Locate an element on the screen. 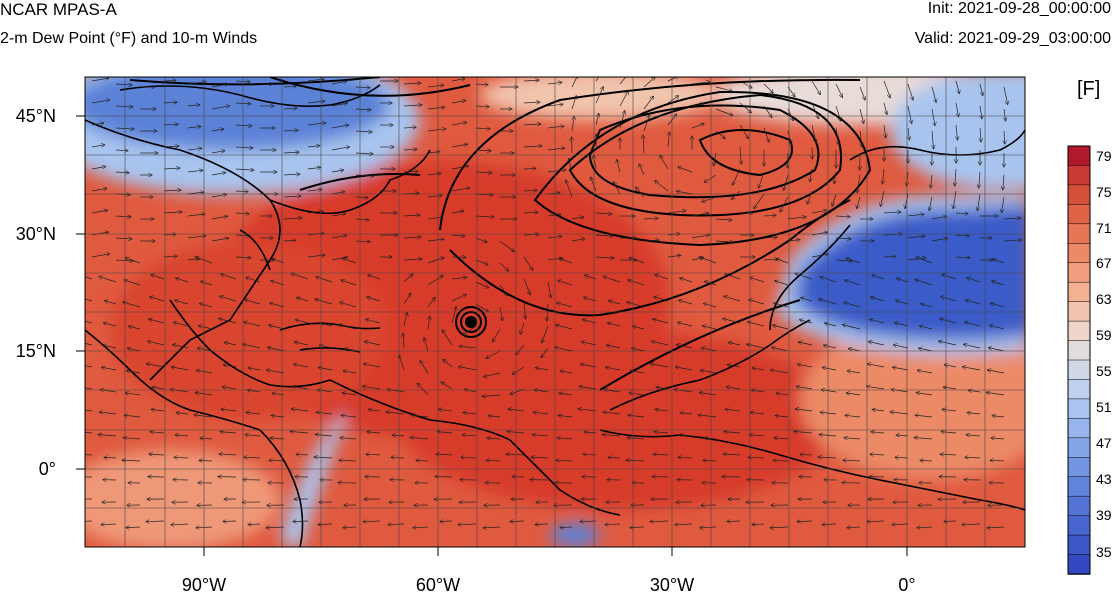 This screenshot has height=596, width=1115. colorbar-frame is located at coordinates (1079, 360).